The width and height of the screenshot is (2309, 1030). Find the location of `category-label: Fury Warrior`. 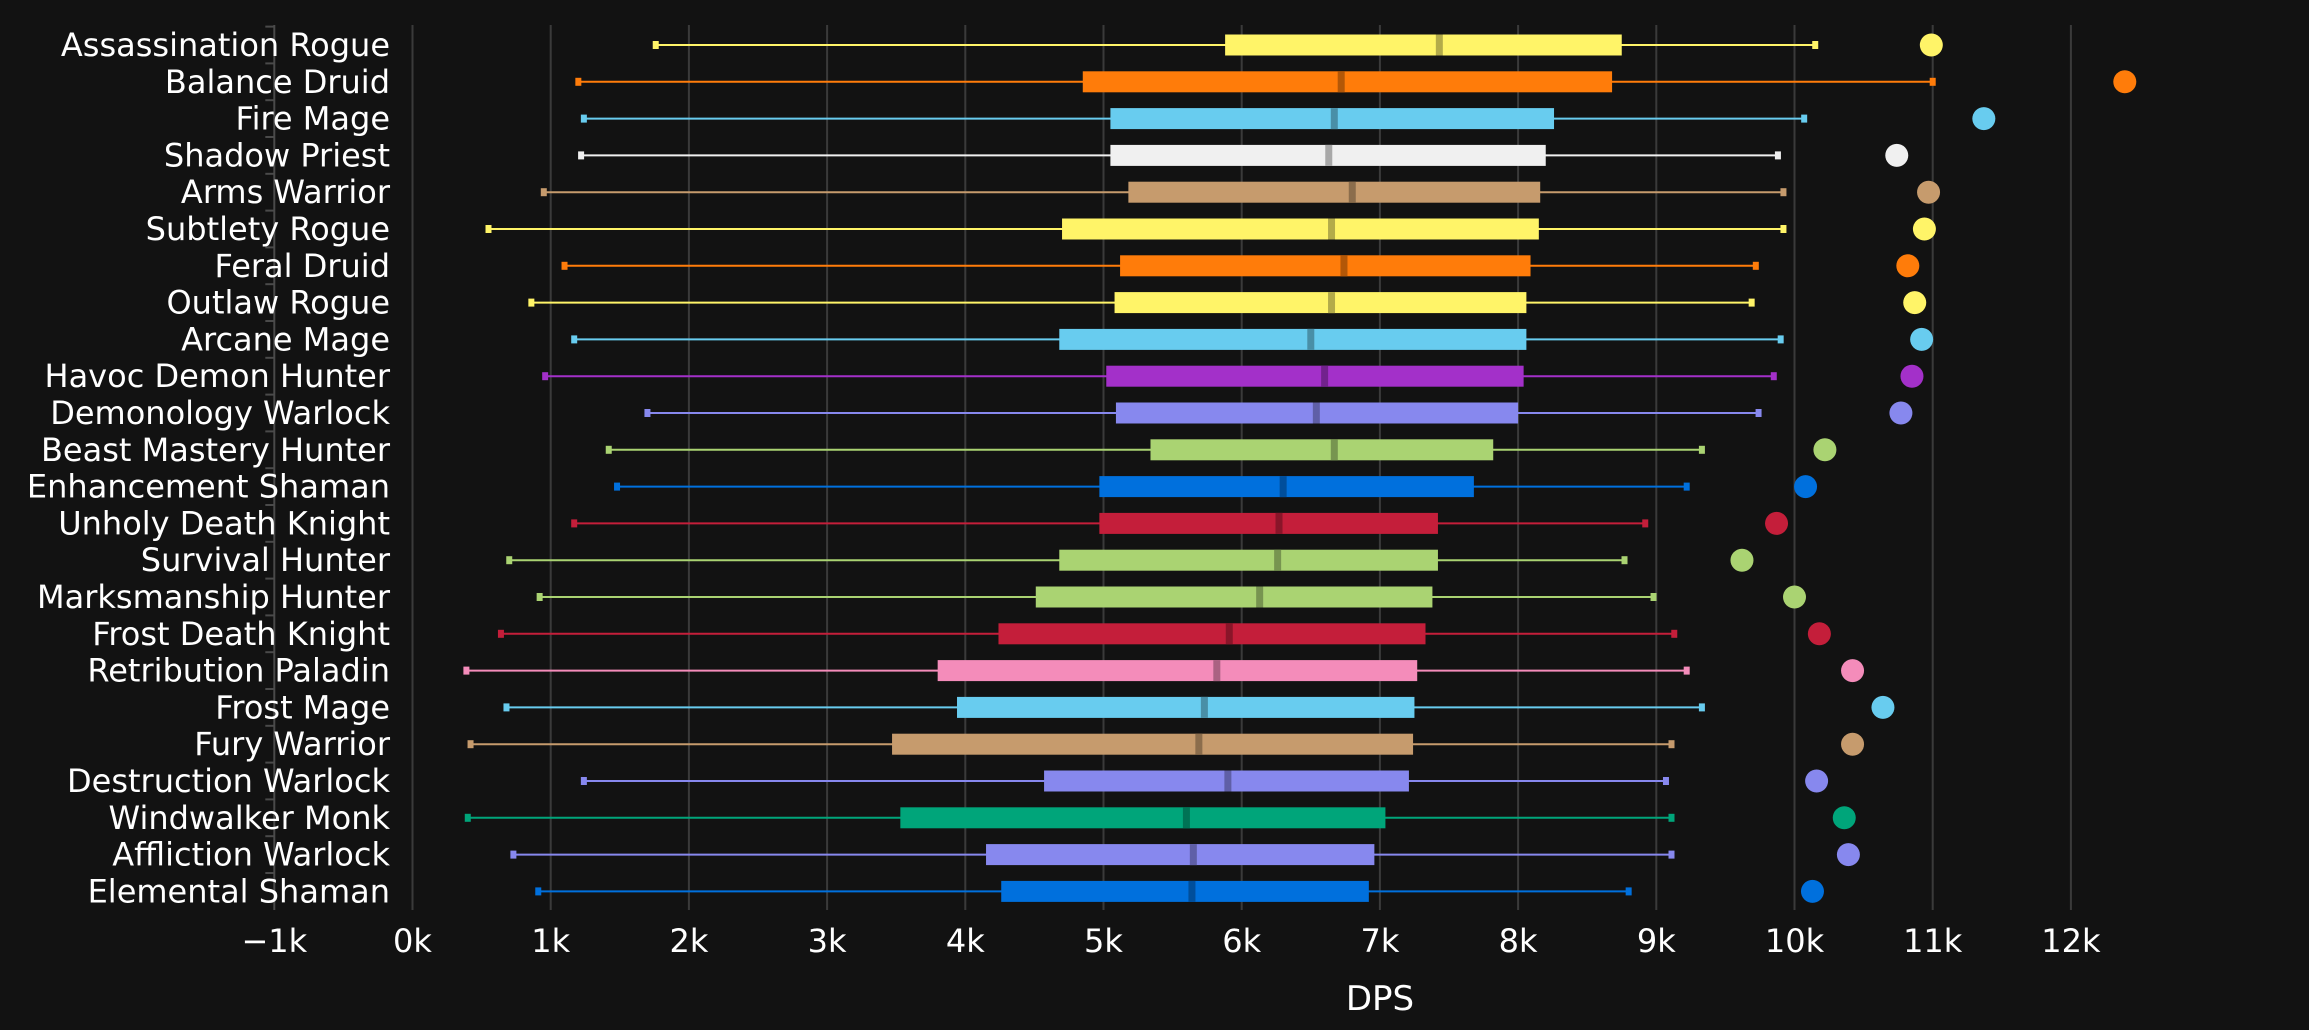

category-label: Fury Warrior is located at coordinates (292, 744).